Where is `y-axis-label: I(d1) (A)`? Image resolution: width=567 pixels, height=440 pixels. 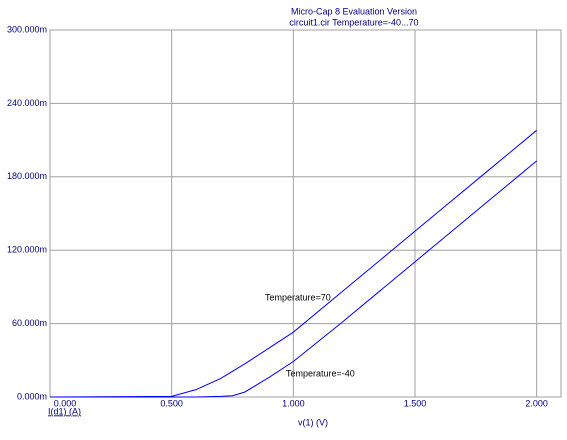
y-axis-label: I(d1) (A) is located at coordinates (64, 411).